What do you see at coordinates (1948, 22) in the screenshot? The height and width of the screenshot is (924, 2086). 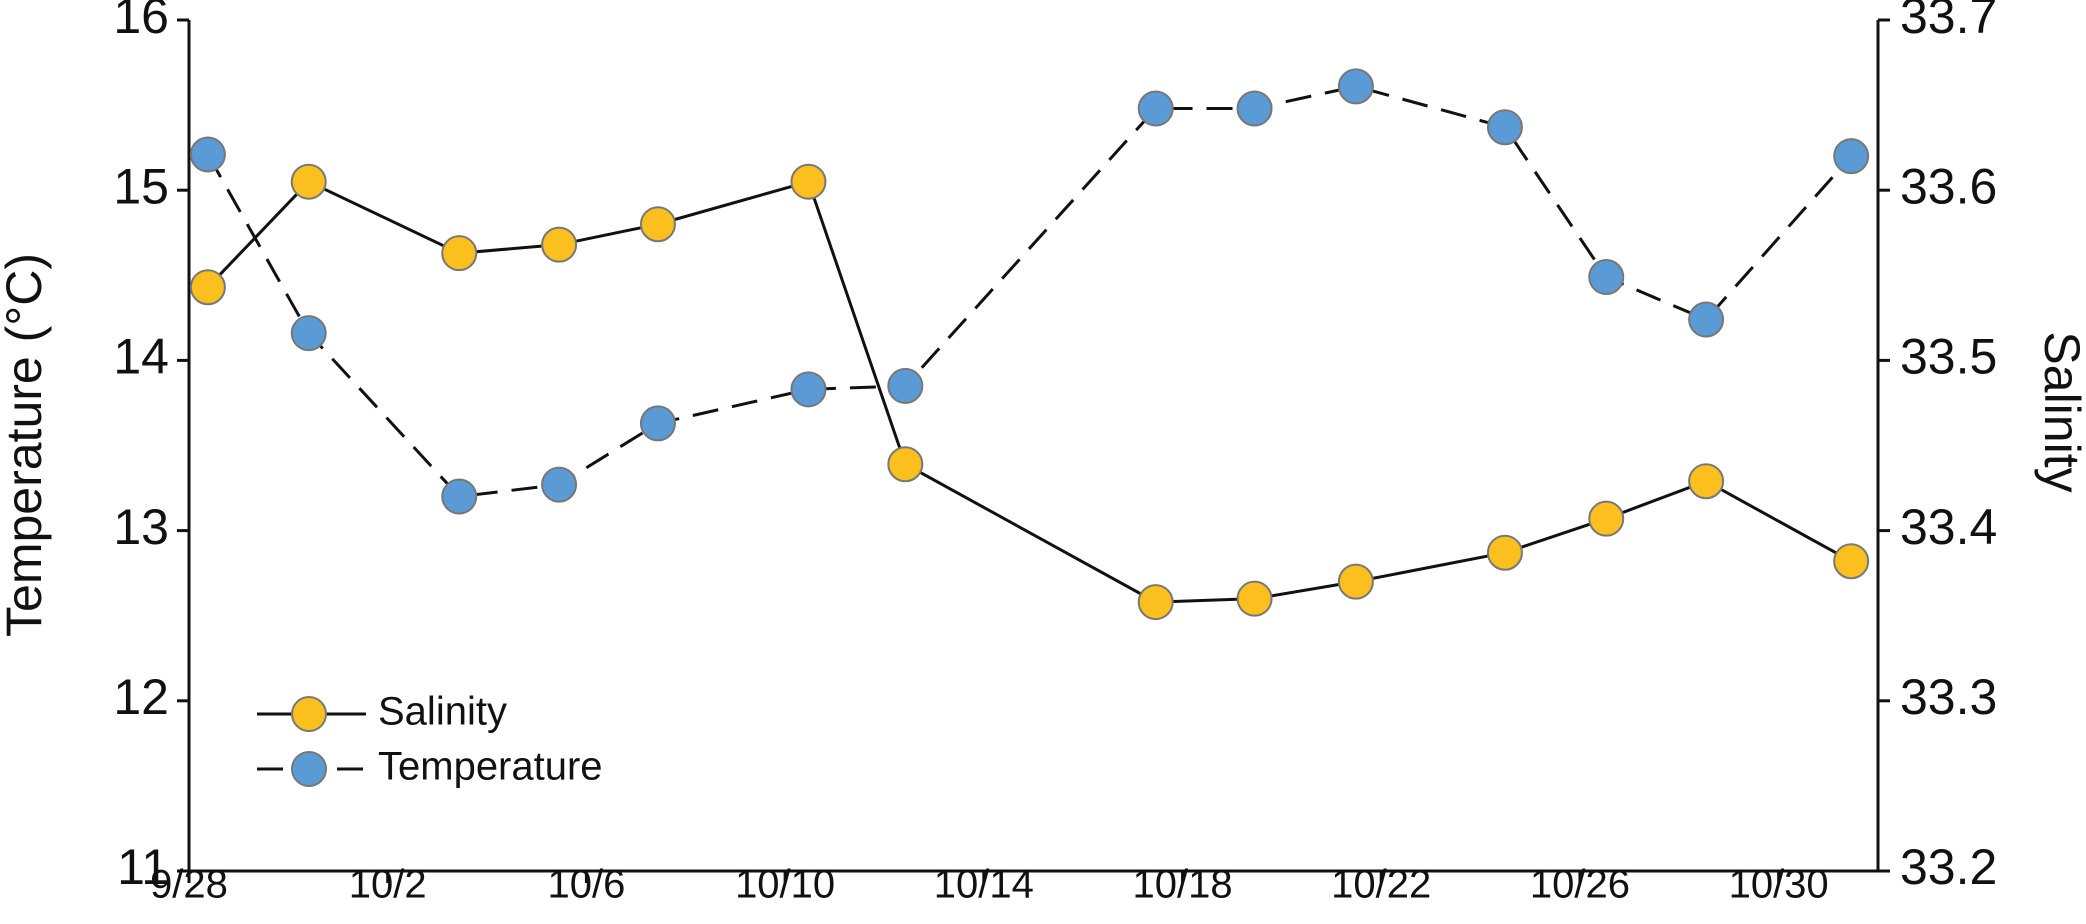 I see `y2-tick-label: 33.7` at bounding box center [1948, 22].